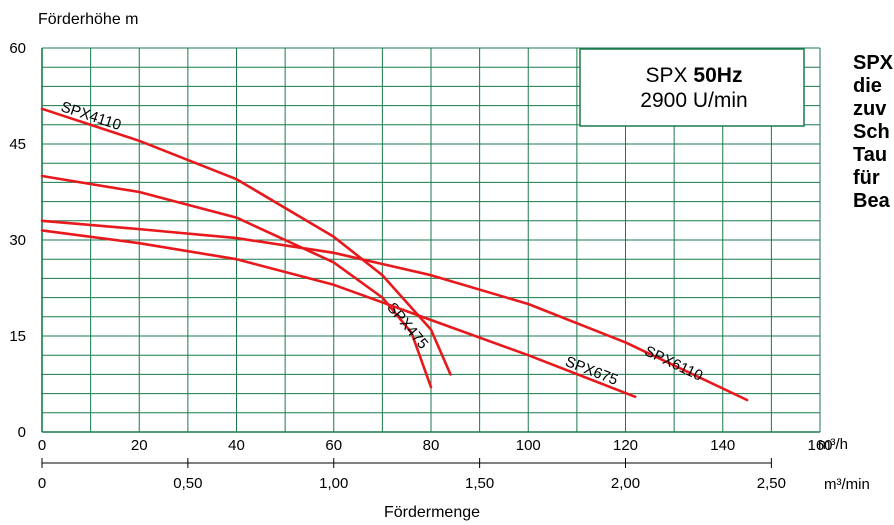 This screenshot has height=525, width=894. What do you see at coordinates (692, 87) in the screenshot?
I see `legend-box` at bounding box center [692, 87].